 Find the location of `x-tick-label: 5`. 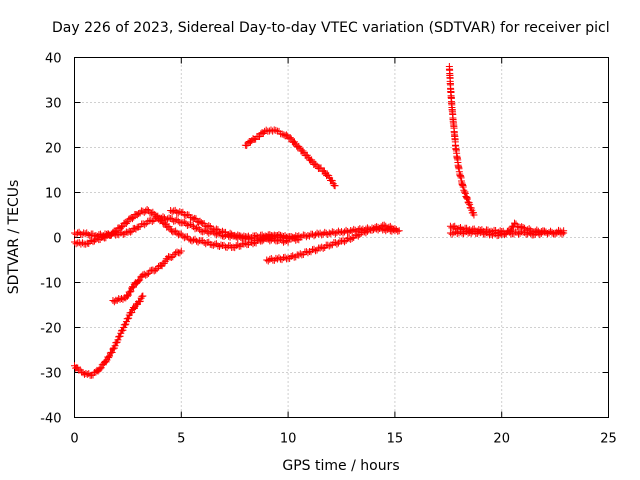

x-tick-label: 5 is located at coordinates (181, 439).